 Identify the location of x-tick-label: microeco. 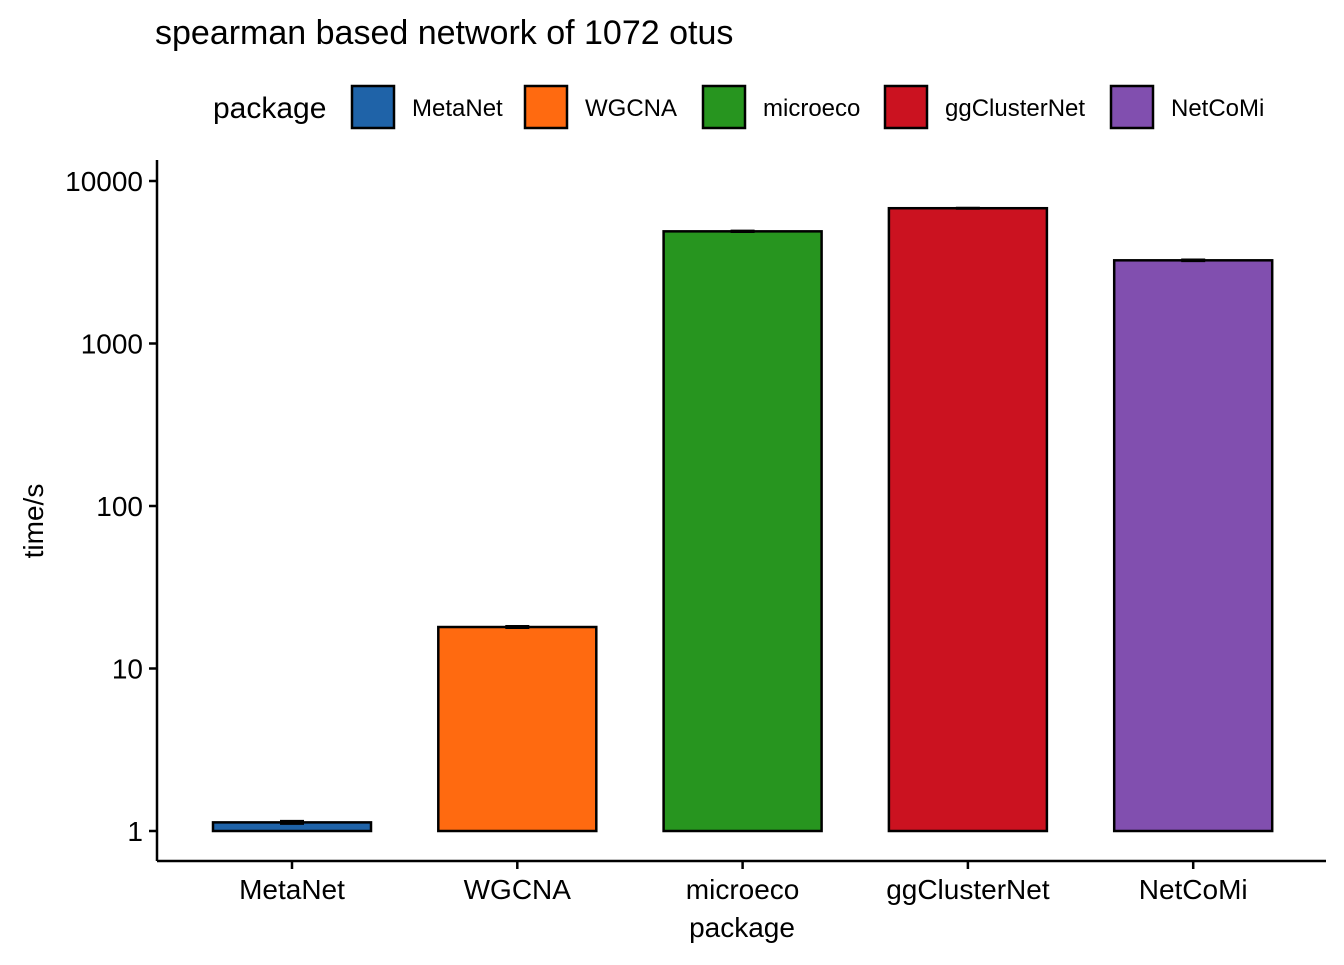
(743, 889).